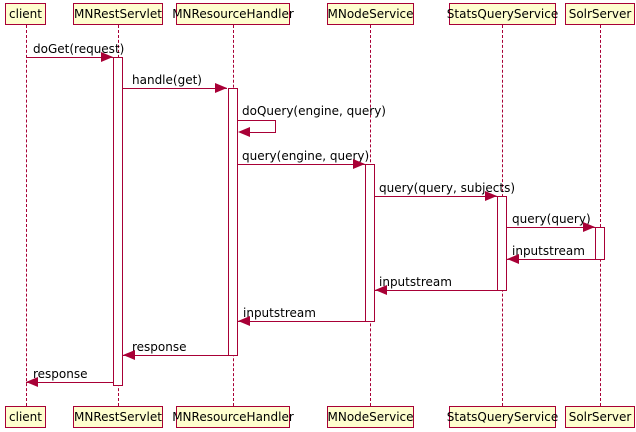  I want to click on message-11-line, so click(69, 382).